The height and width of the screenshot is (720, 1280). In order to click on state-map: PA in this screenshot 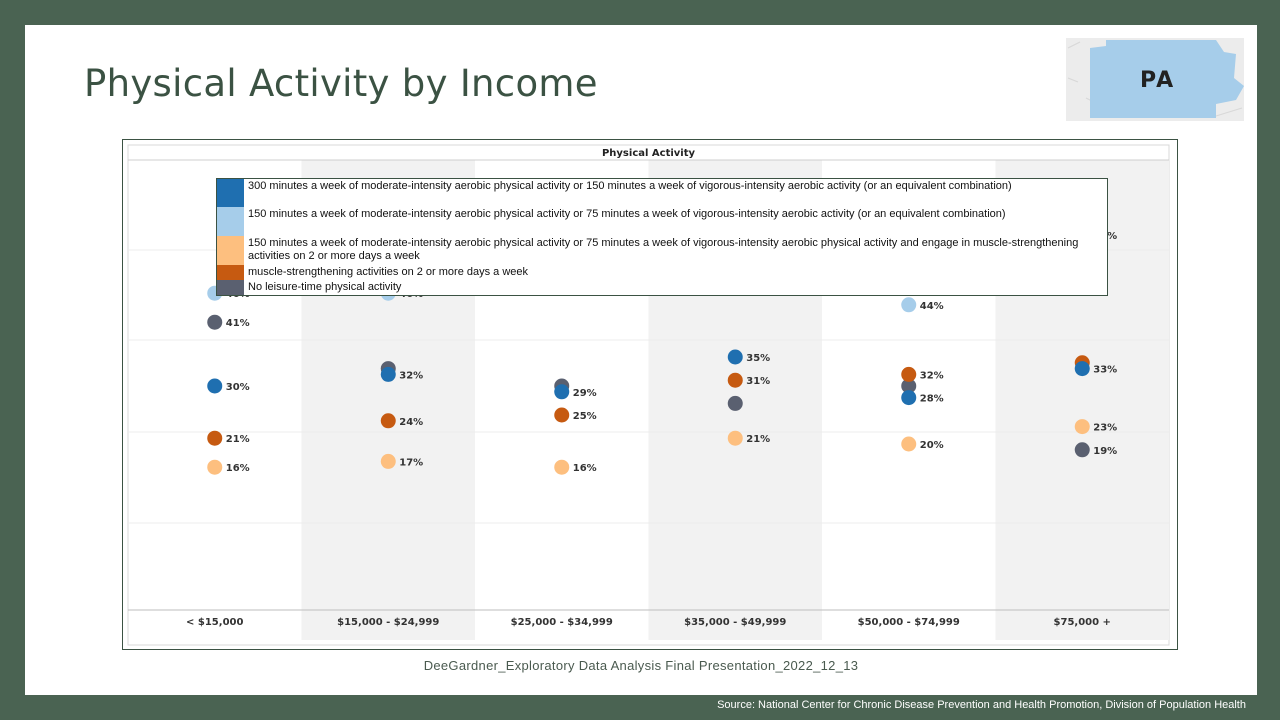, I will do `click(1155, 79)`.